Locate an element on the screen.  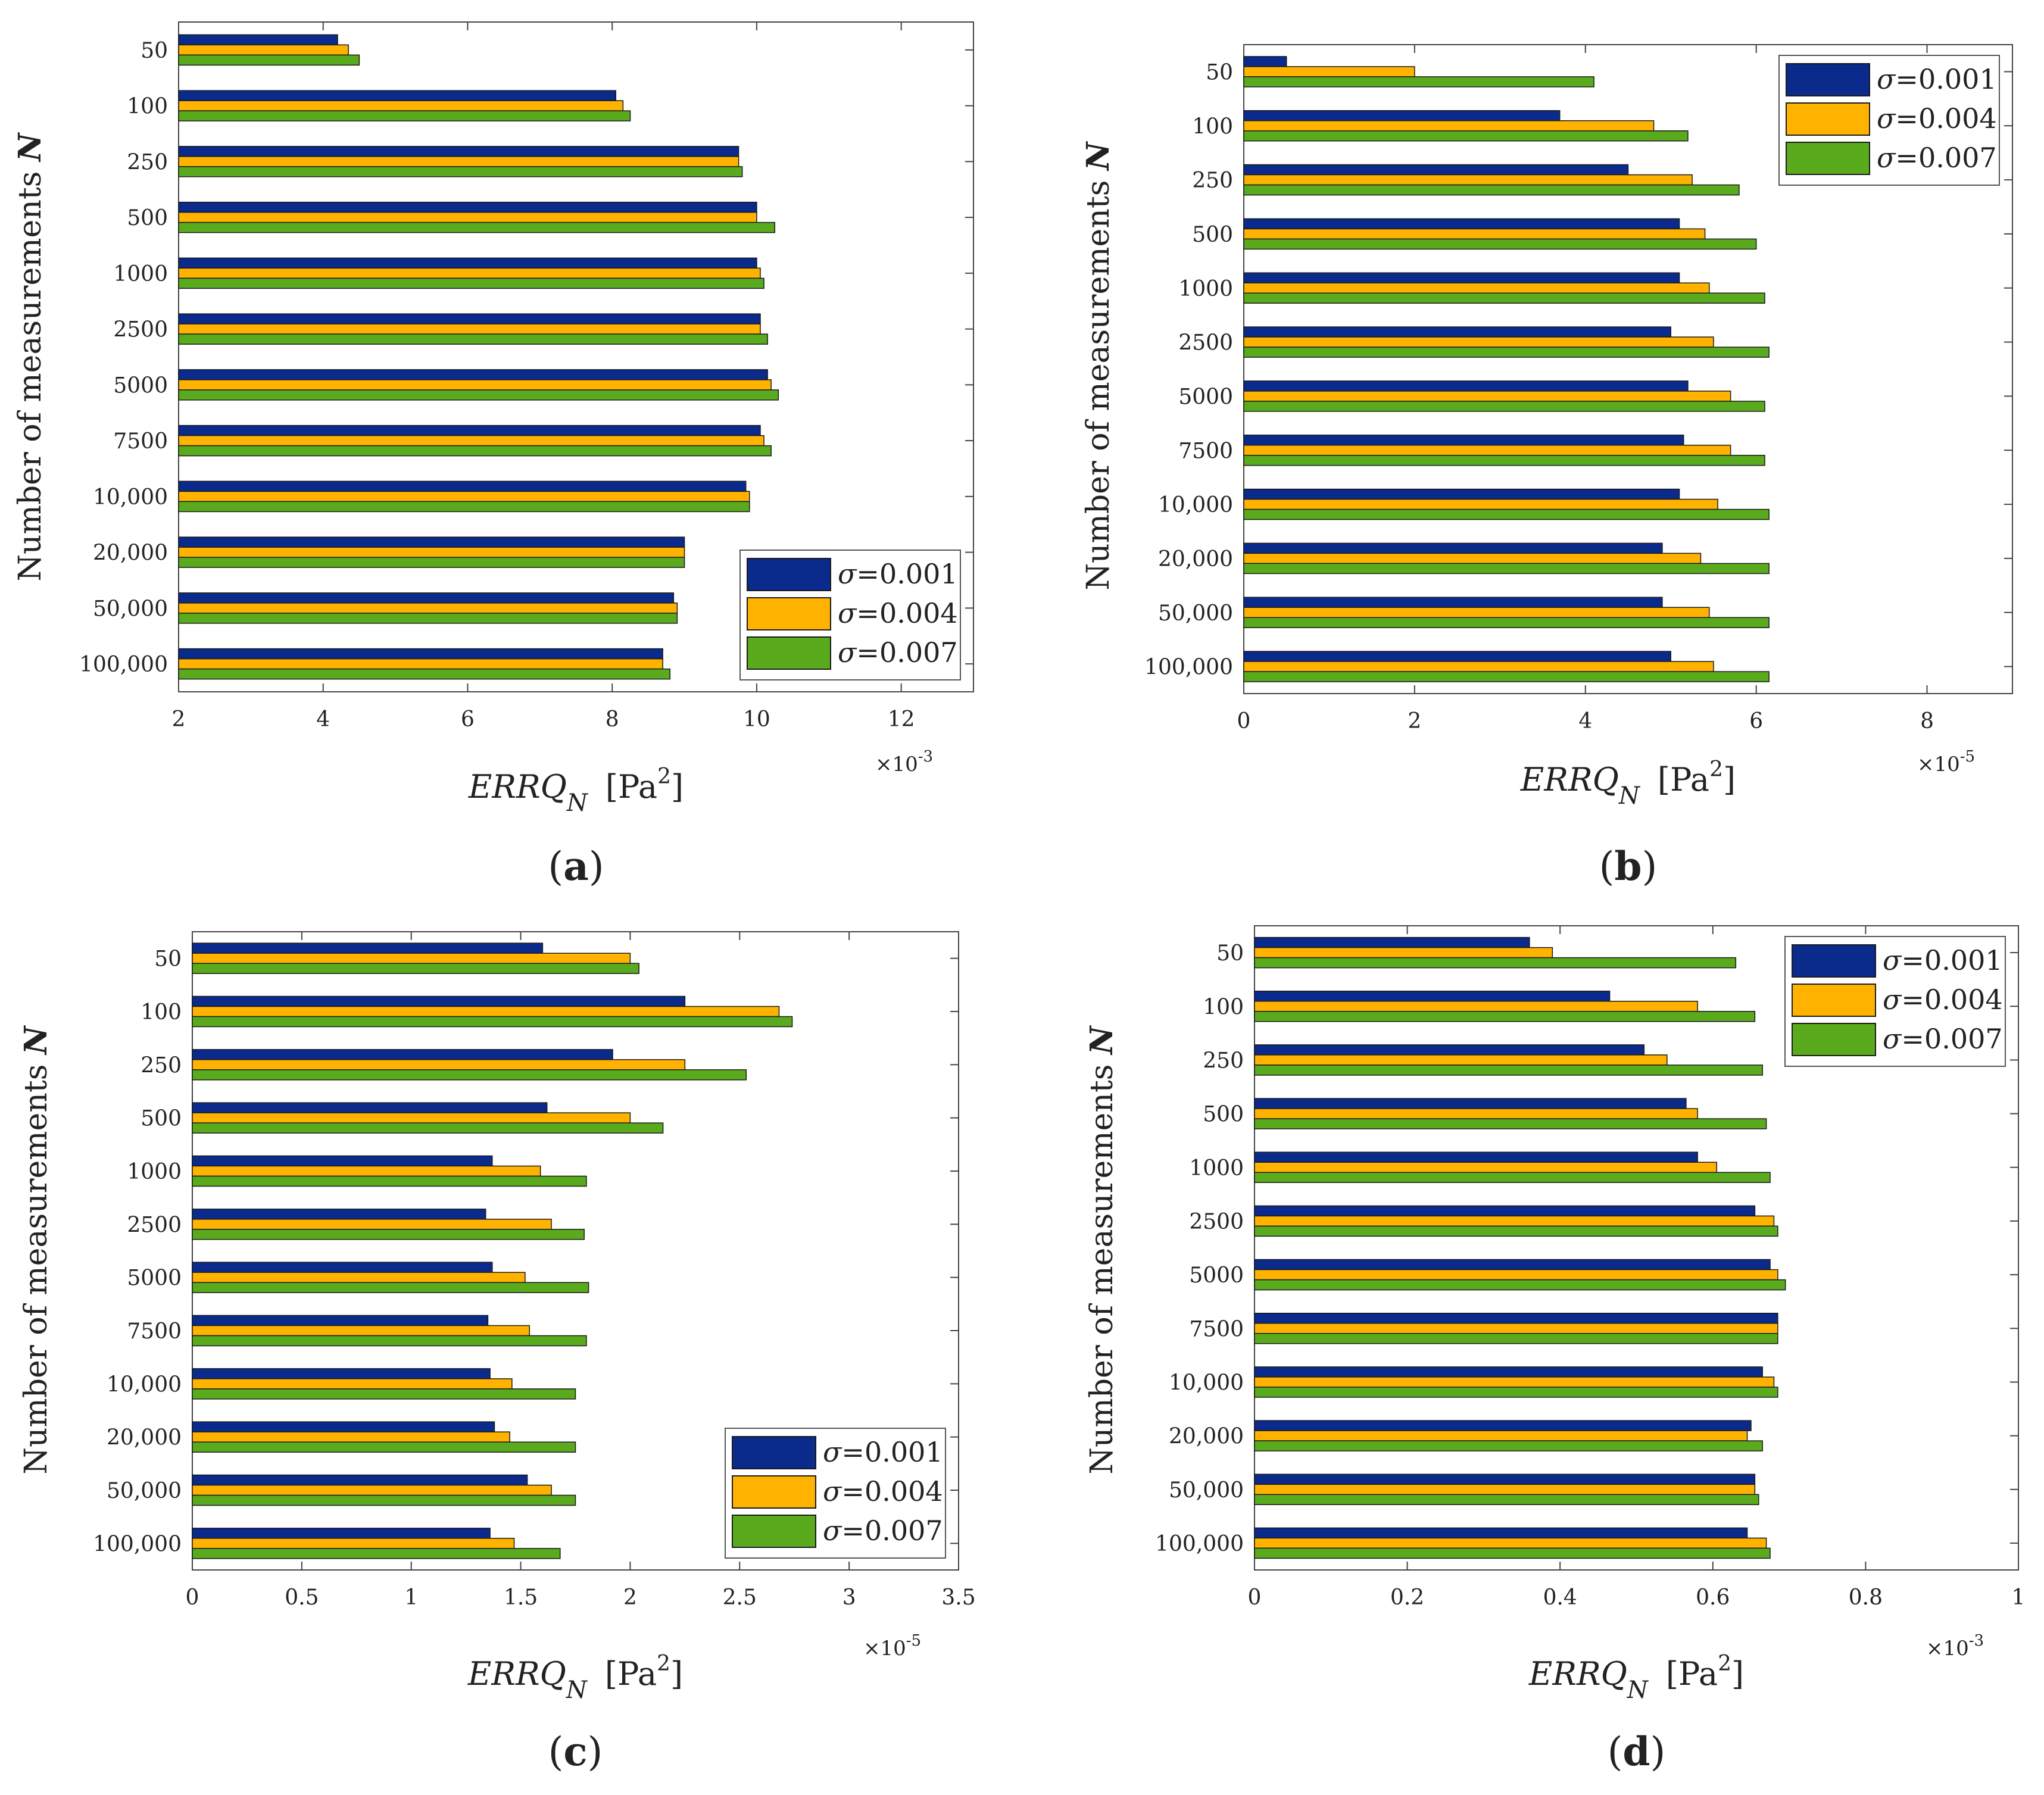
y-tick-label: 50,000 is located at coordinates (131, 609).